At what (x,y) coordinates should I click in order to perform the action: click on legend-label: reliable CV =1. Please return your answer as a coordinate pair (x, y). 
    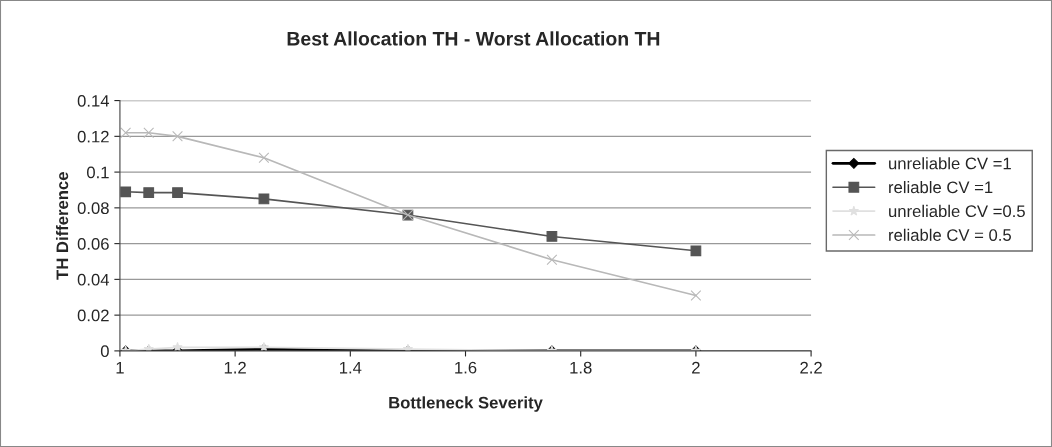
    Looking at the image, I should click on (941, 187).